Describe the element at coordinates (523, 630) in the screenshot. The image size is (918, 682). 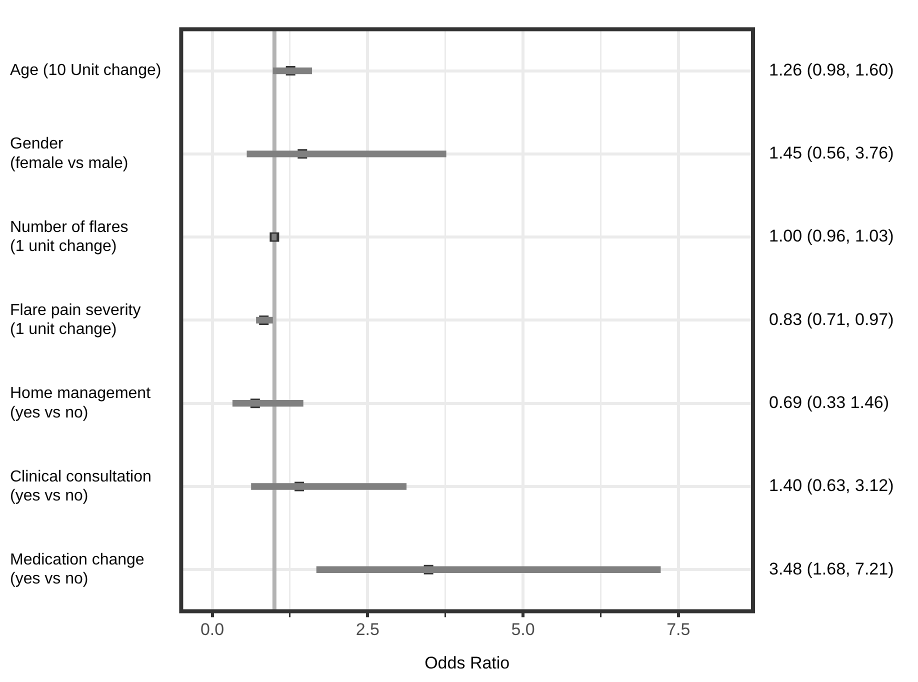
I see `x-tick-label: 5.0` at that location.